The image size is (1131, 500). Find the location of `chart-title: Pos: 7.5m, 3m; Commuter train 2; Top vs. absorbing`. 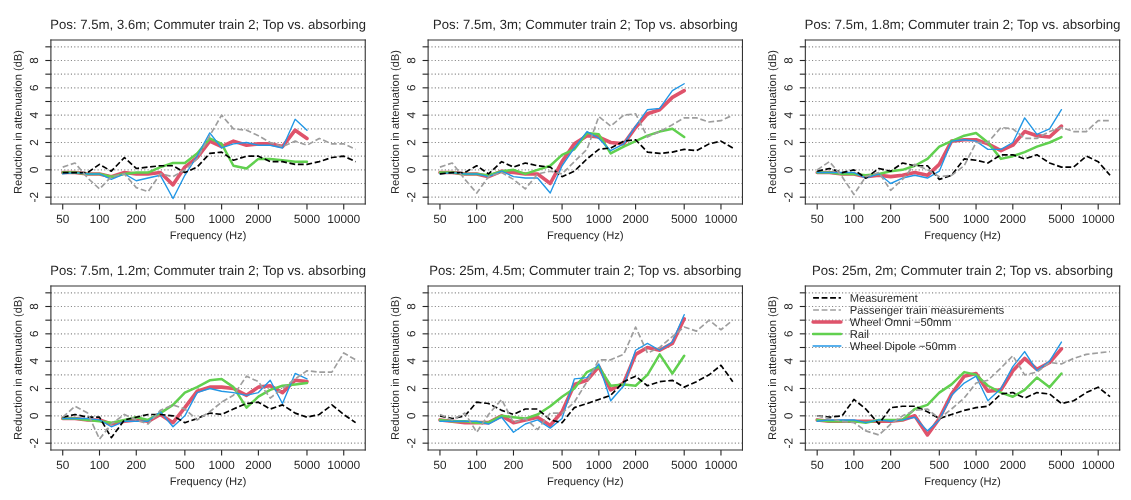

chart-title: Pos: 7.5m, 3m; Commuter train 2; Top vs. absorbing is located at coordinates (585, 25).